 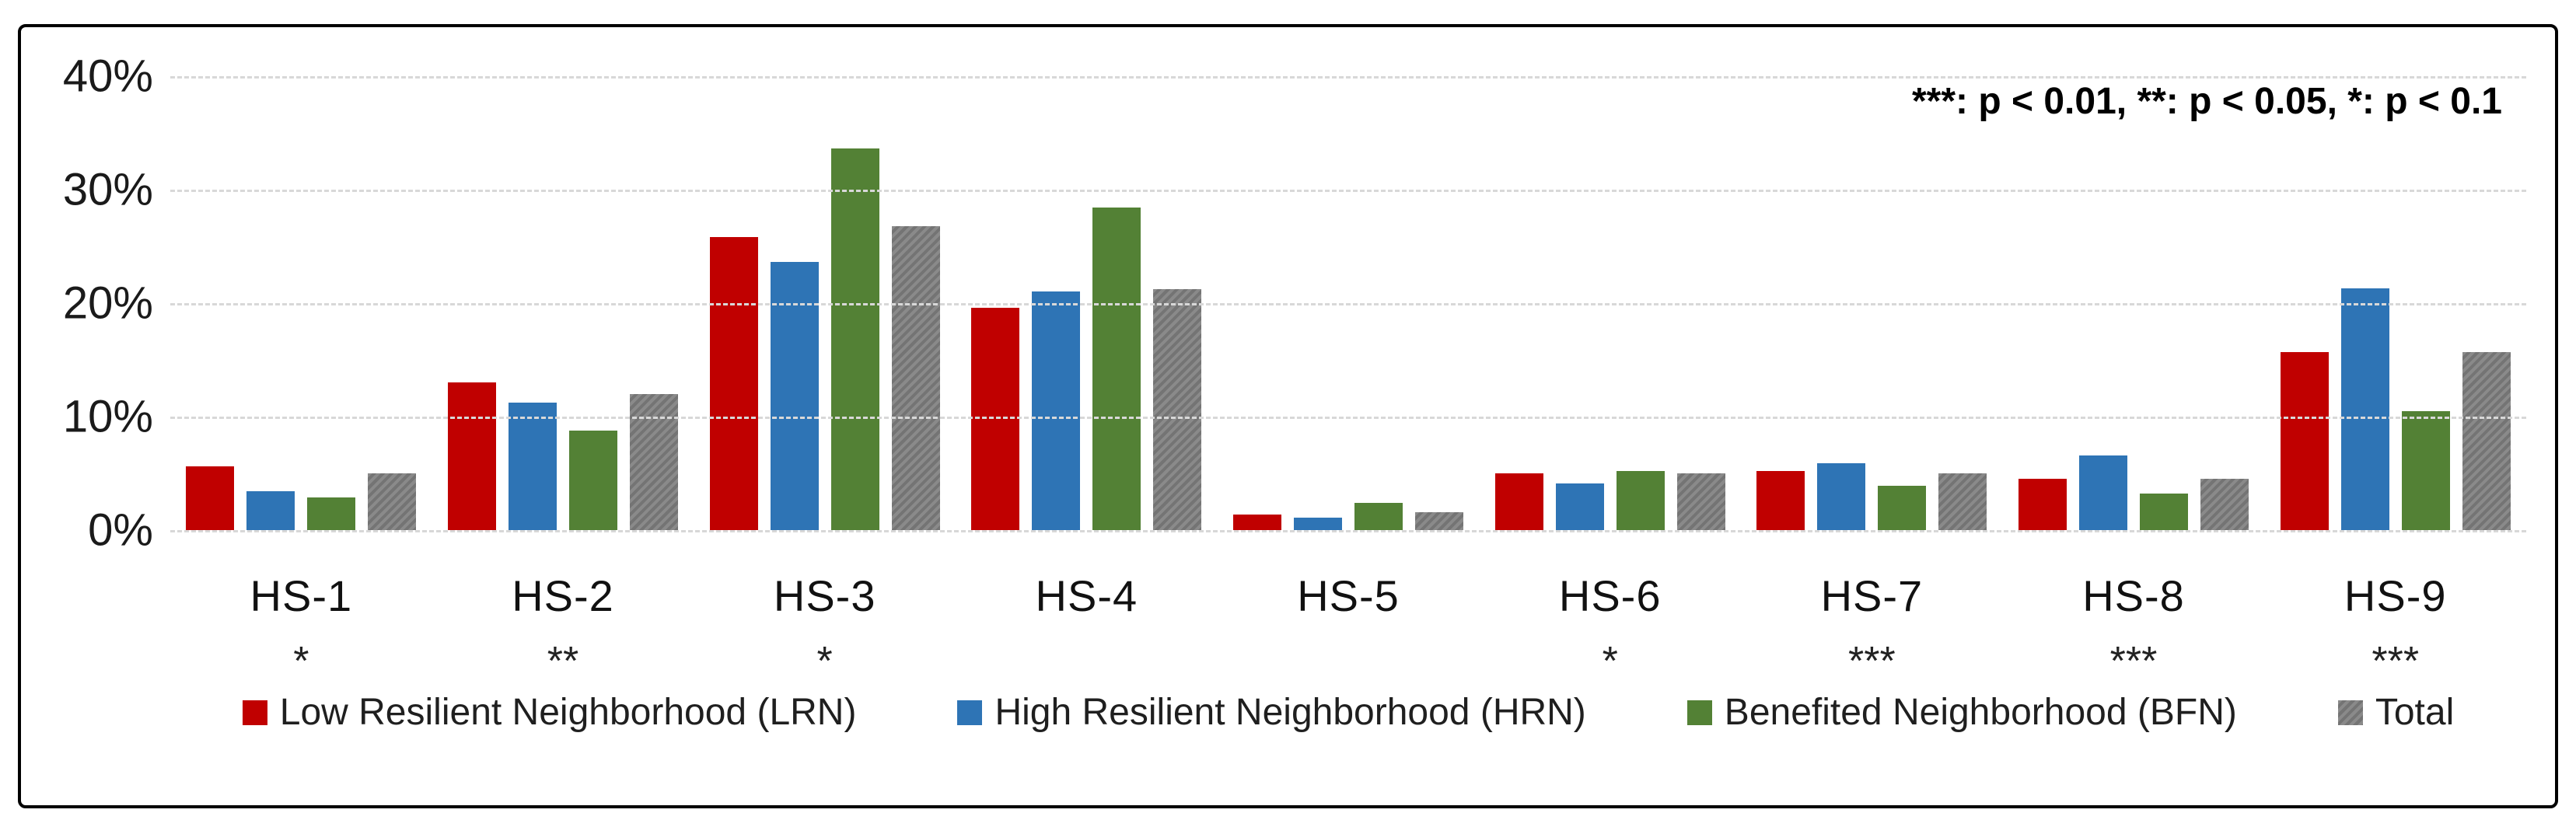 I want to click on bar-hs-3-total, so click(x=915, y=377).